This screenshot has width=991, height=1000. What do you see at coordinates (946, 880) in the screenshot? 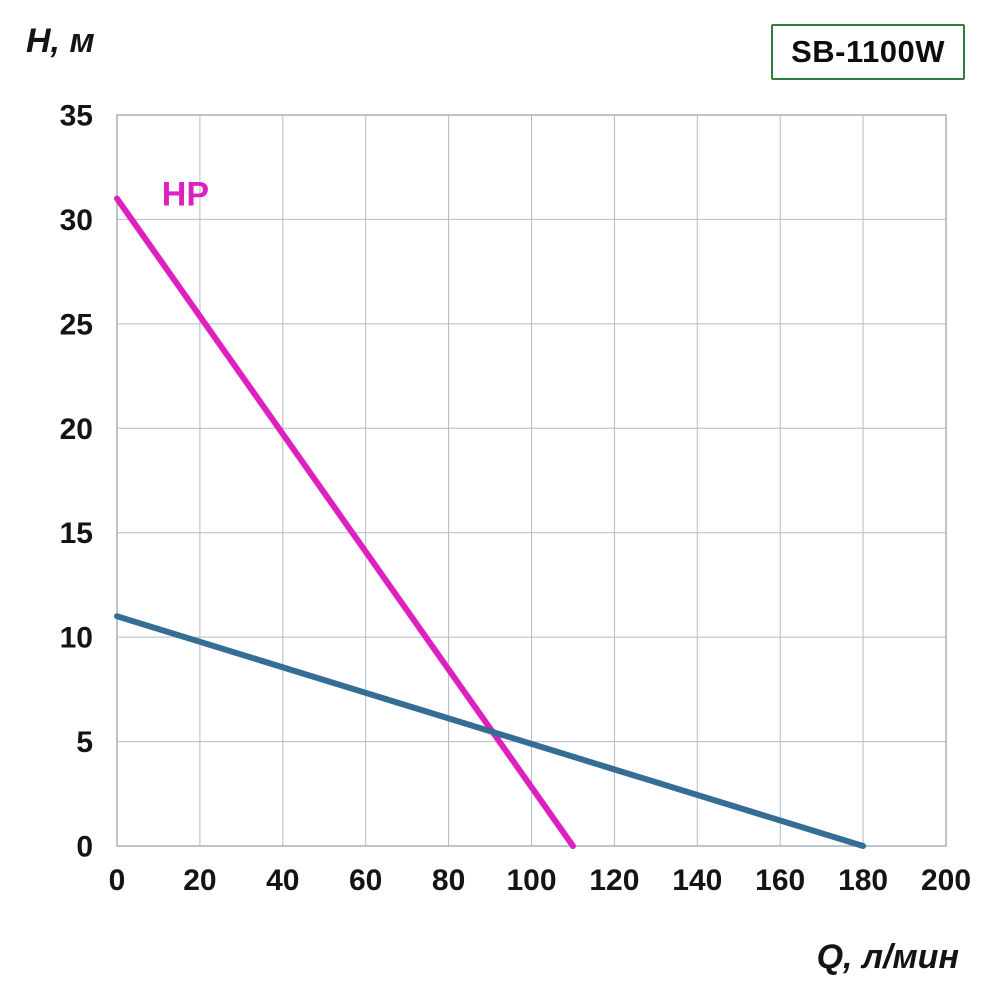
I see `x-tick-label: 200` at bounding box center [946, 880].